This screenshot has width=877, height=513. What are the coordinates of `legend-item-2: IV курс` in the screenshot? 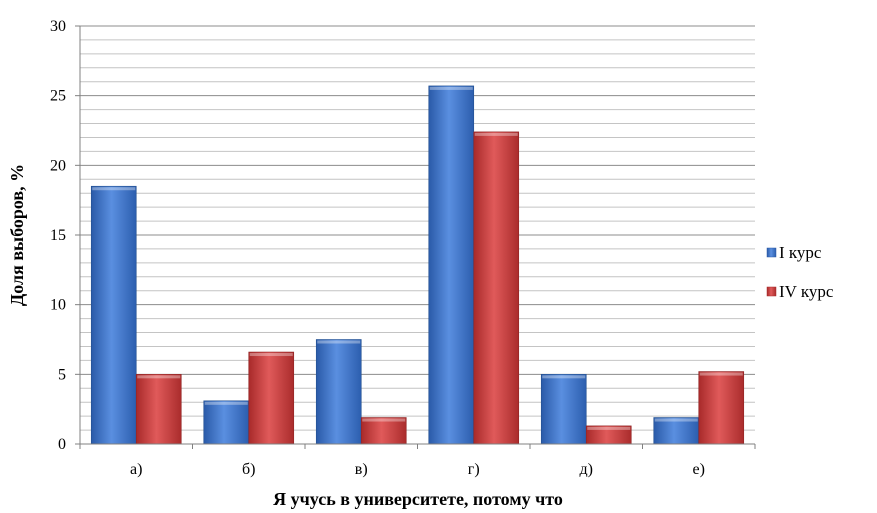 It's located at (800, 291).